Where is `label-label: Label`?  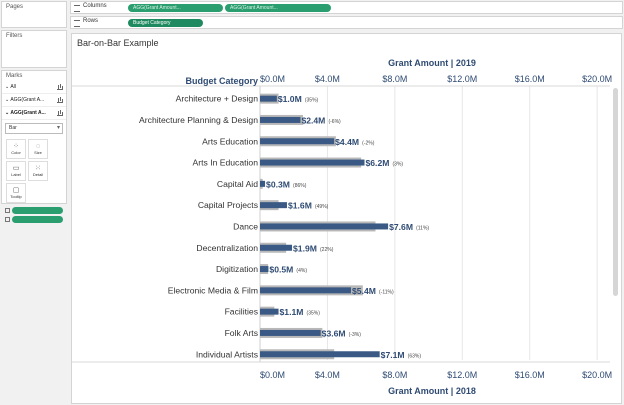 label-label: Label is located at coordinates (16, 174).